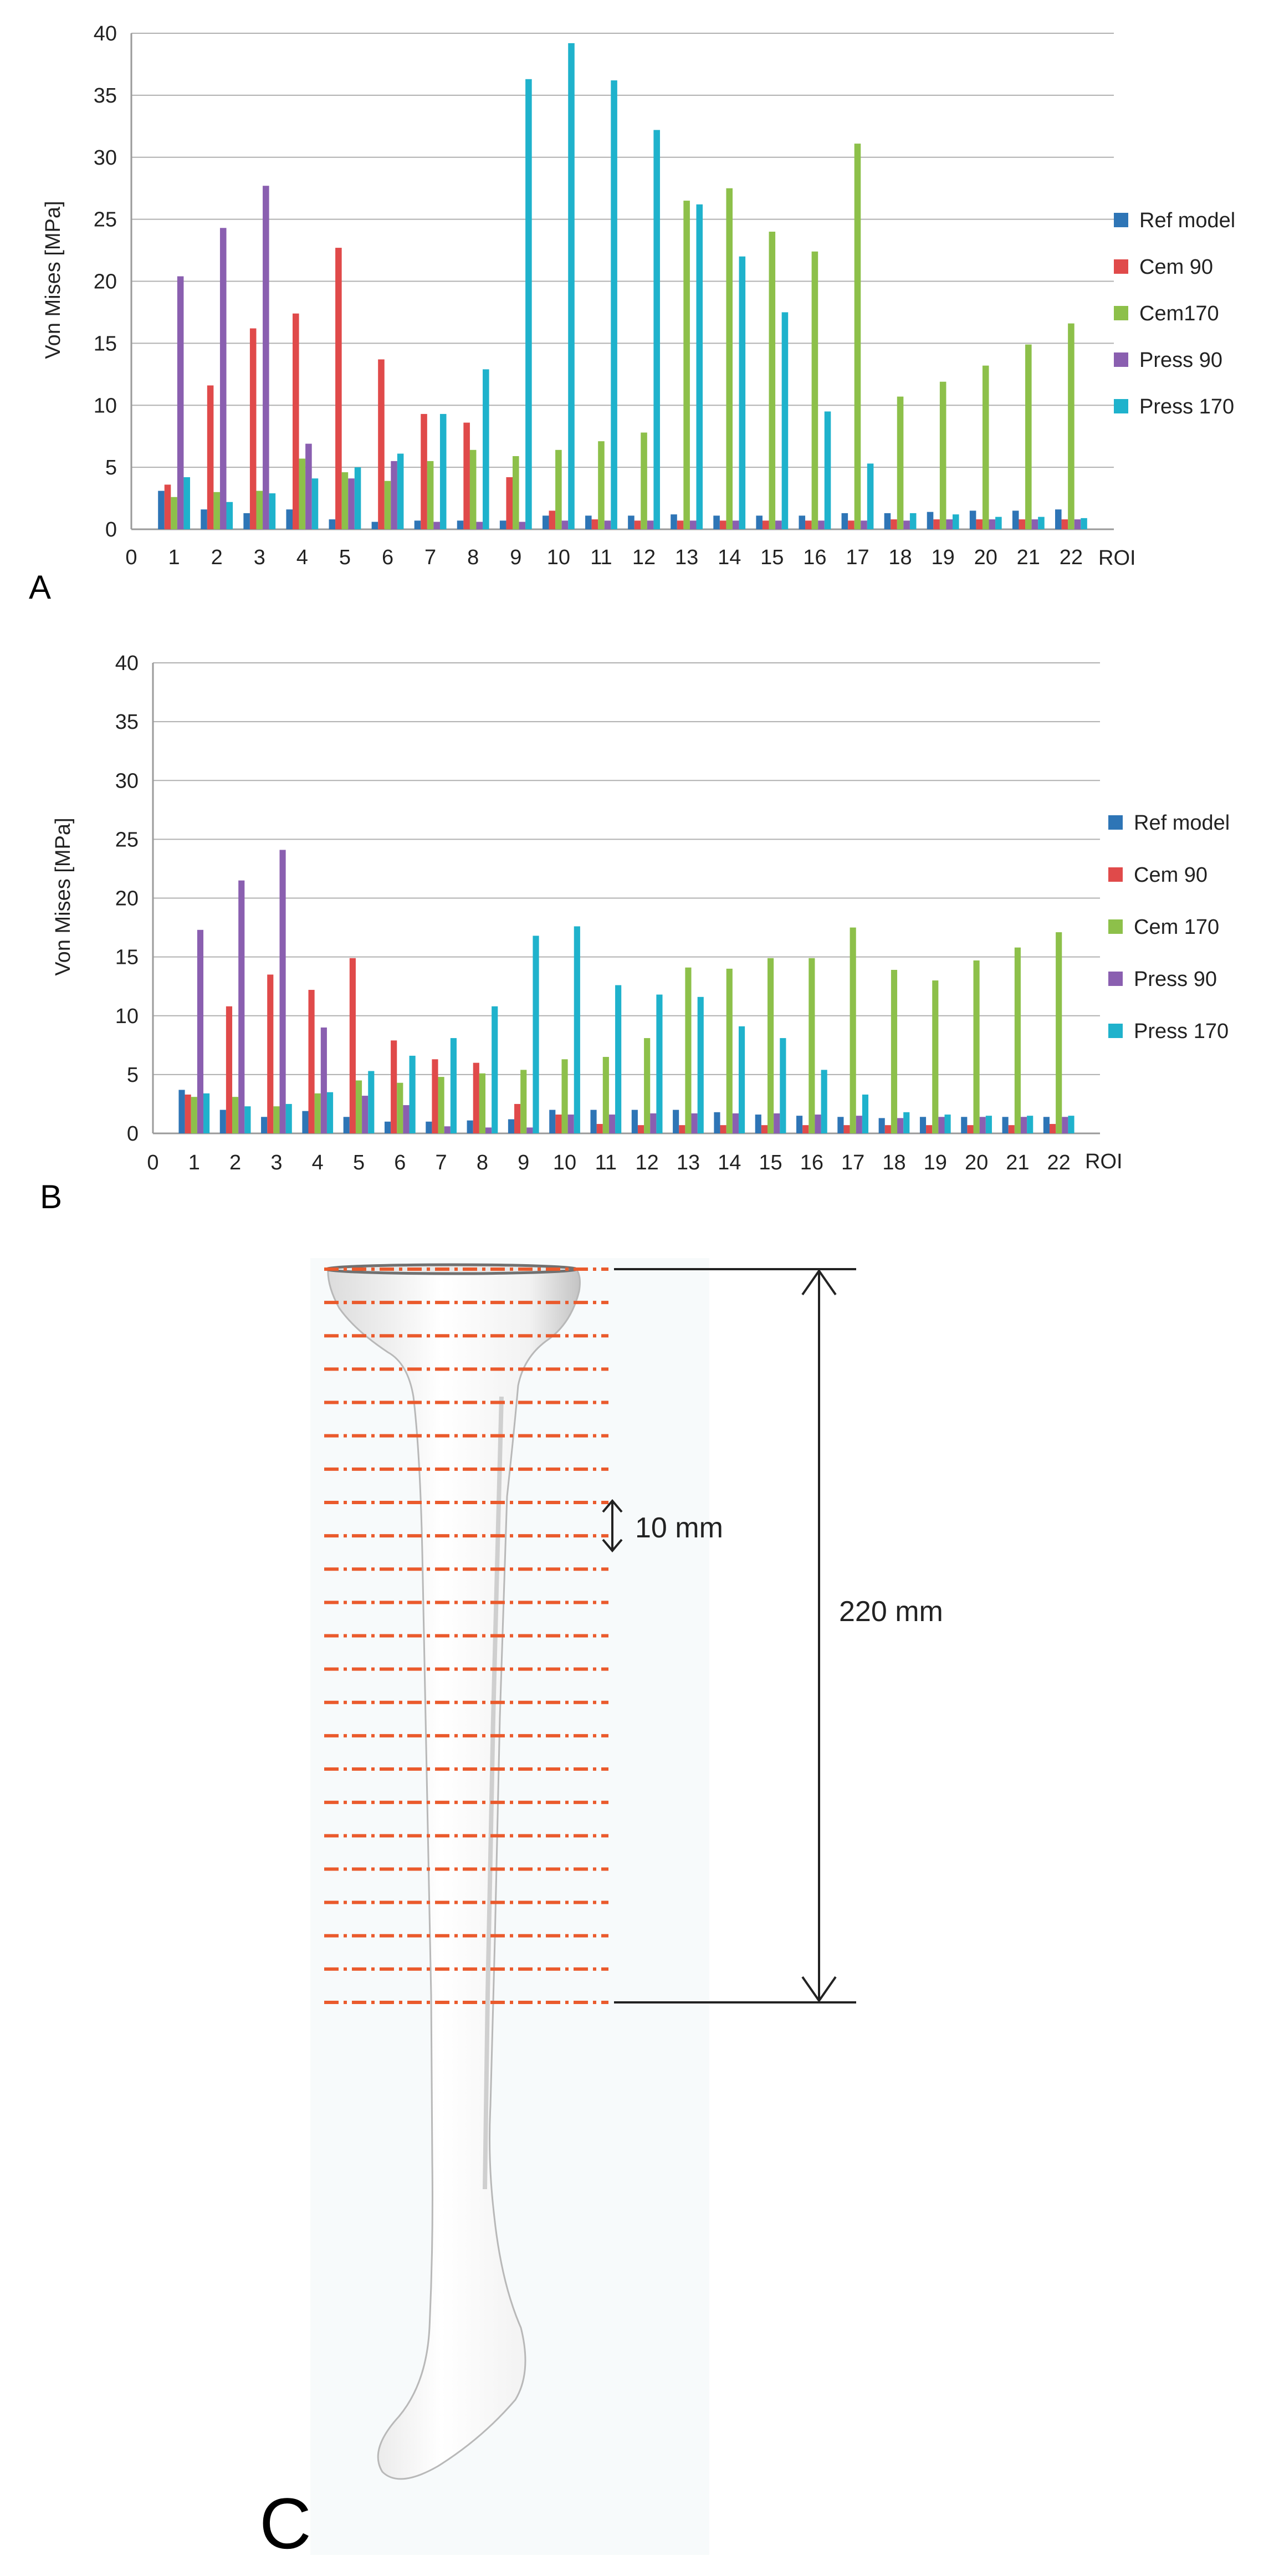 Image resolution: width=1274 pixels, height=2576 pixels. Describe the element at coordinates (679, 1528) in the screenshot. I see `spacing-label: 10 mm` at that location.